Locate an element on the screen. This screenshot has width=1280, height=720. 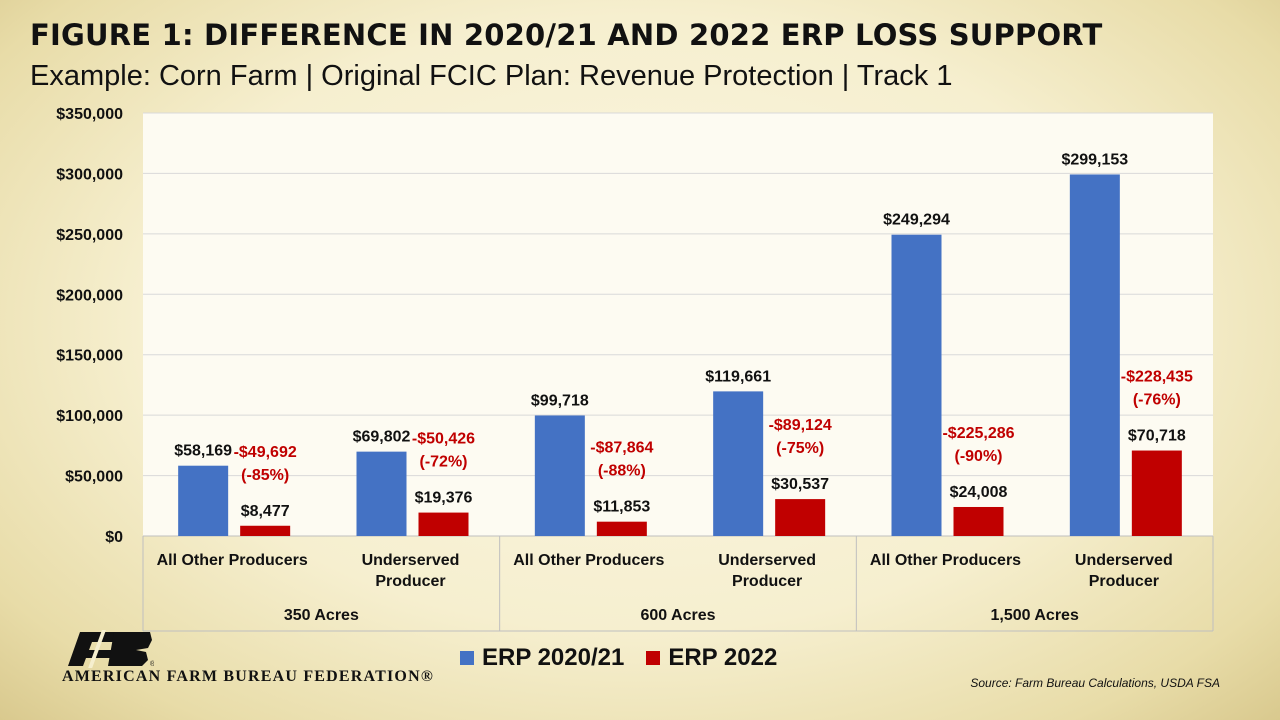
y-tick-label: $250,000 is located at coordinates (89, 235).